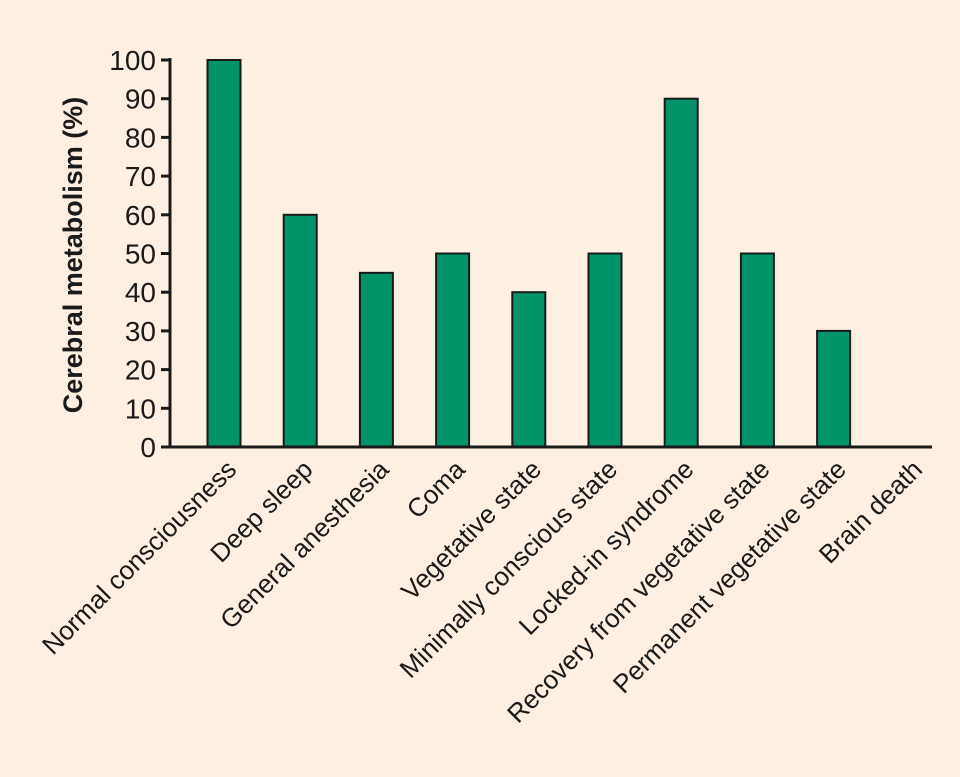 The height and width of the screenshot is (777, 960). I want to click on y-tick-label: 70, so click(140, 176).